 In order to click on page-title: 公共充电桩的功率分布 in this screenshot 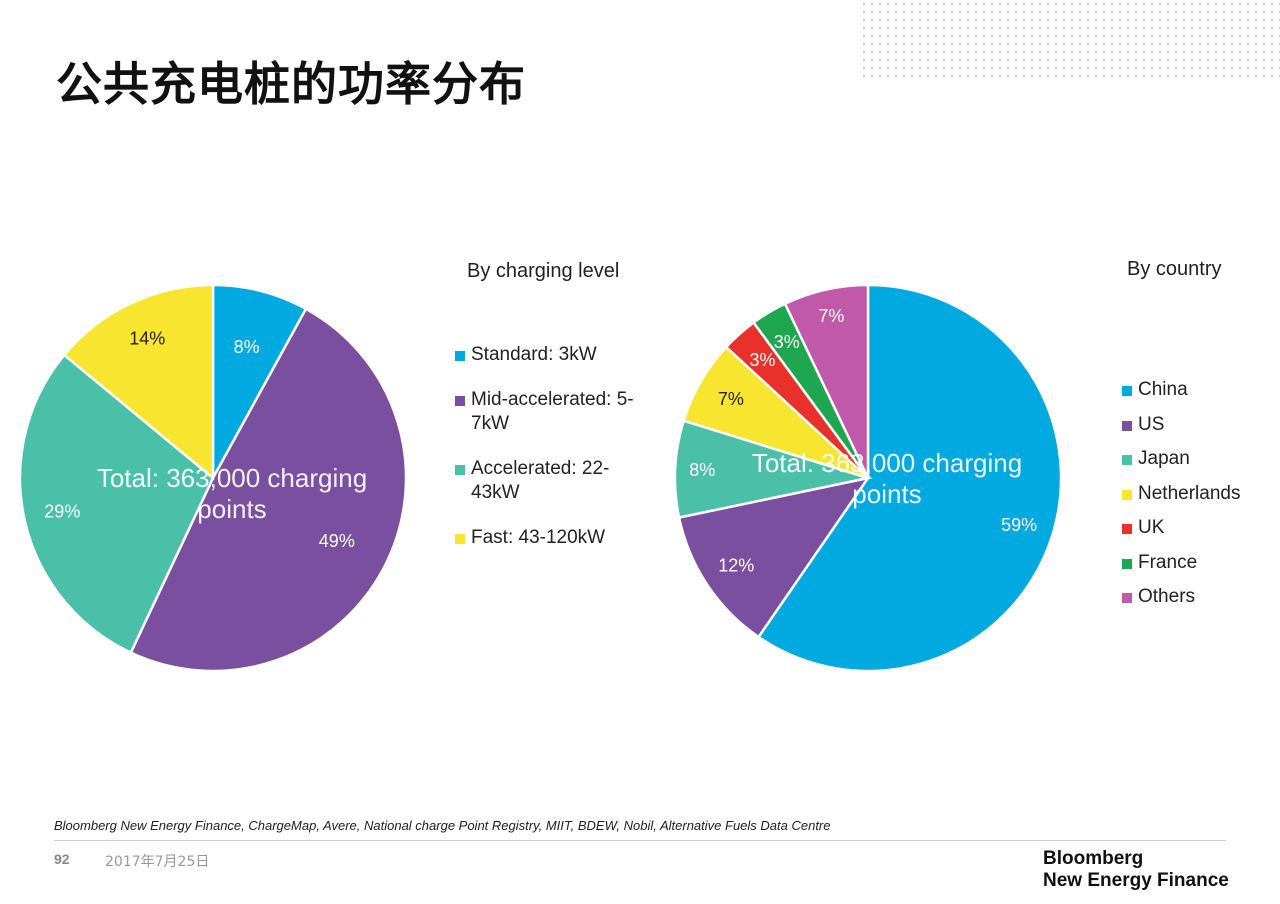, I will do `click(291, 84)`.